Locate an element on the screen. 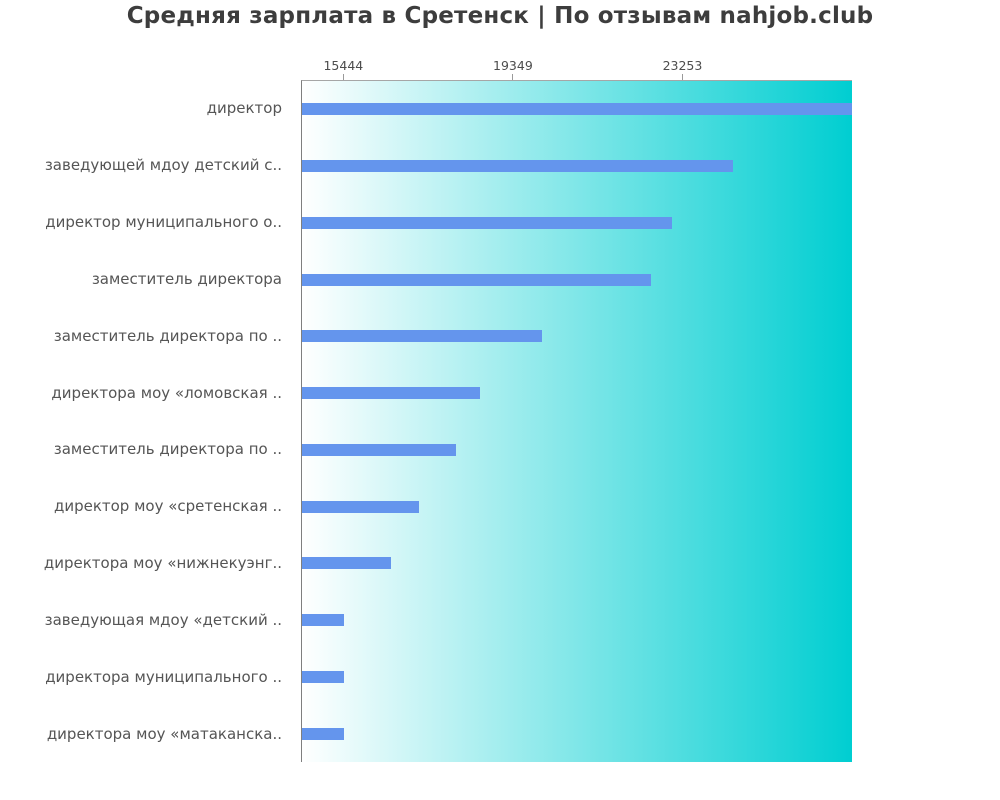 The image size is (1000, 800). category-label: директора моу «ломовская .. is located at coordinates (166, 392).